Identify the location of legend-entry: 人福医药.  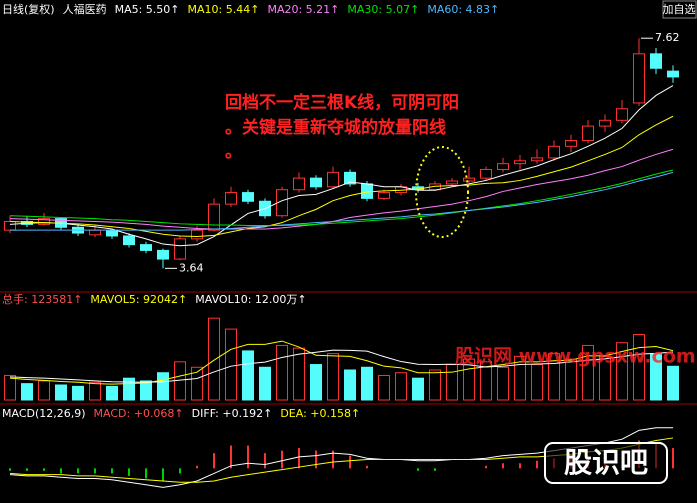
(85, 9).